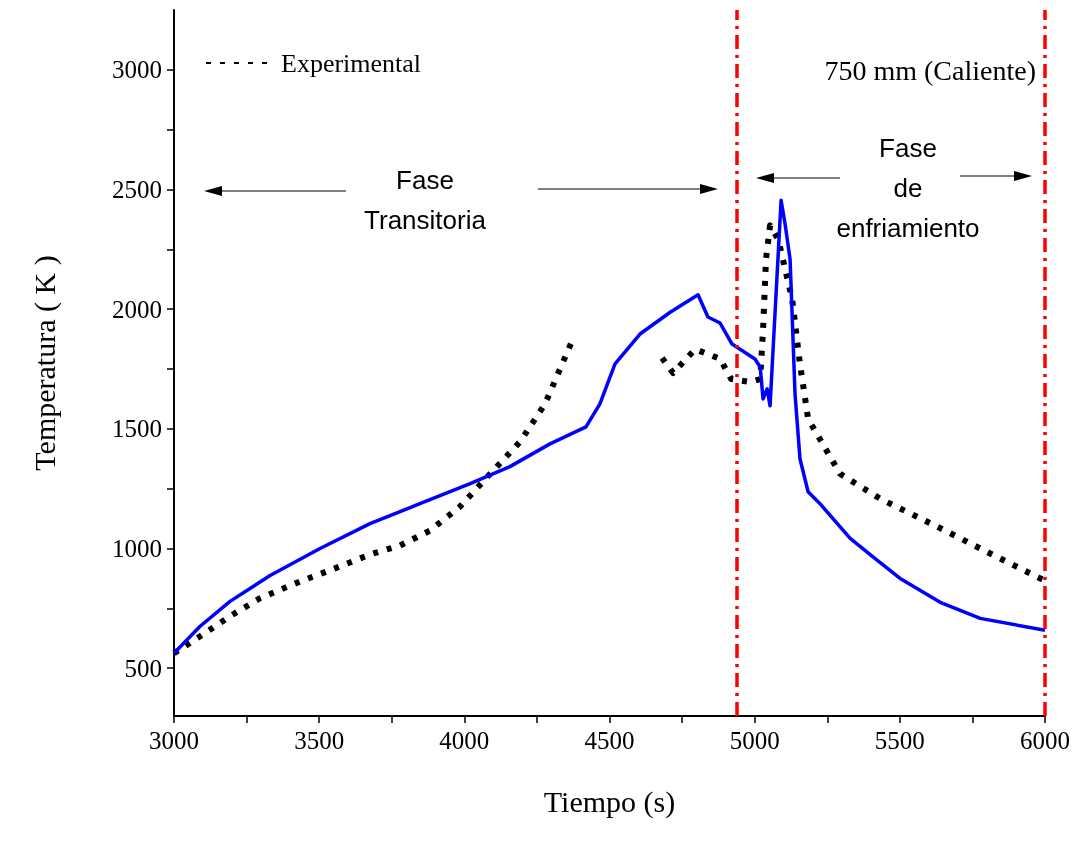  Describe the element at coordinates (609, 801) in the screenshot. I see `x-axis-title: Tiempo (s)` at that location.